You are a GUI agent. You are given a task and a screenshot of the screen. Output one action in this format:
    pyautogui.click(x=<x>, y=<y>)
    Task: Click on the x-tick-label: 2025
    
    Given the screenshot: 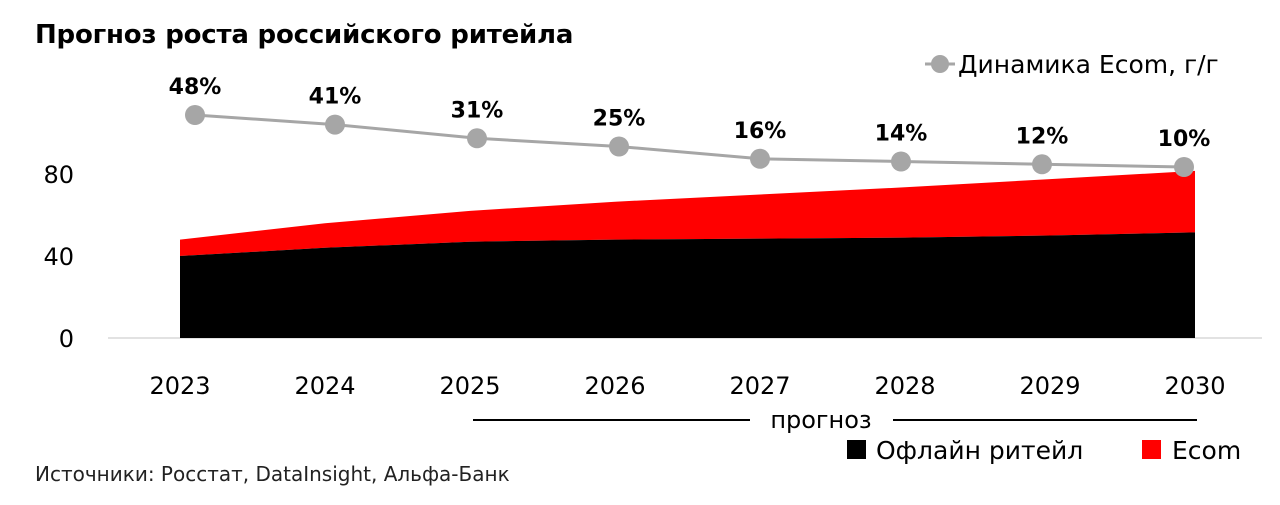 What is the action you would take?
    pyautogui.click(x=469, y=386)
    